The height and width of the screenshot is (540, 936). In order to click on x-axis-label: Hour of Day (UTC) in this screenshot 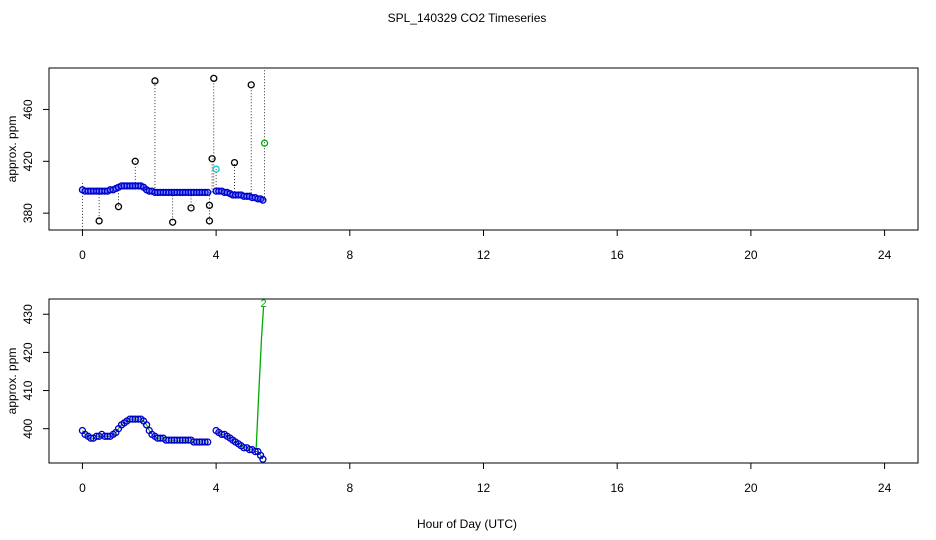, I will do `click(467, 524)`.